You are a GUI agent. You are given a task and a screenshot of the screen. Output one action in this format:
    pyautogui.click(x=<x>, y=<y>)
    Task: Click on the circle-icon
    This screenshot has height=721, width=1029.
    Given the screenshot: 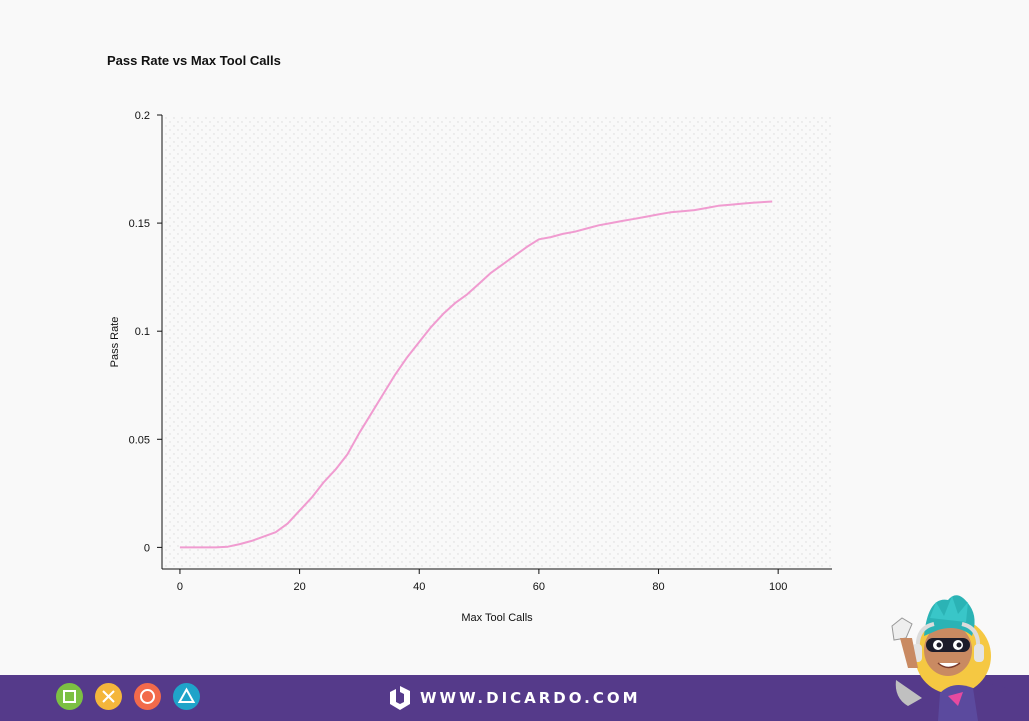 What is the action you would take?
    pyautogui.click(x=147, y=696)
    